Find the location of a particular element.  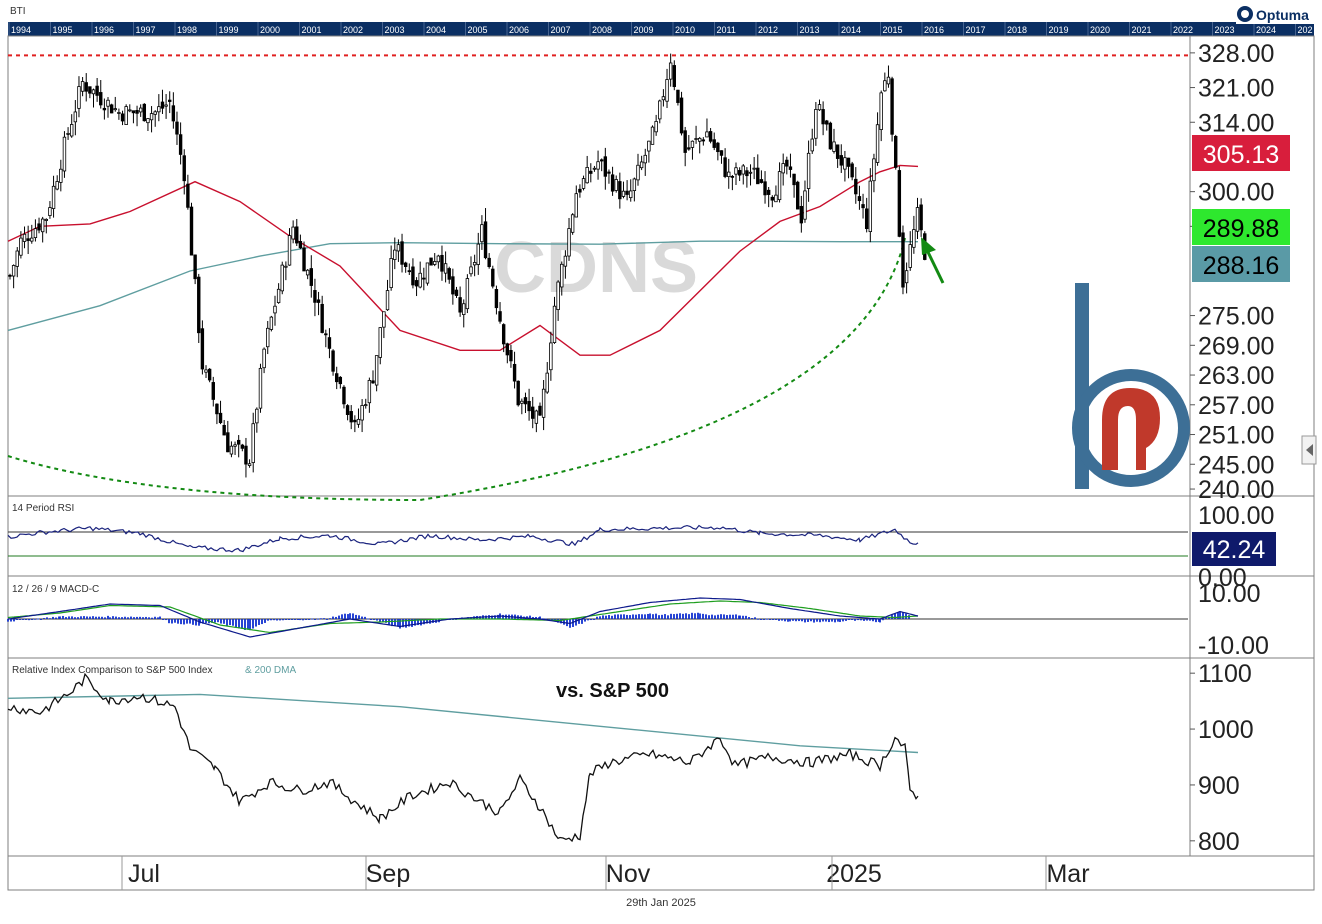

macd-y-axis: 10.00 -10.00 is located at coordinates (1233, 620).